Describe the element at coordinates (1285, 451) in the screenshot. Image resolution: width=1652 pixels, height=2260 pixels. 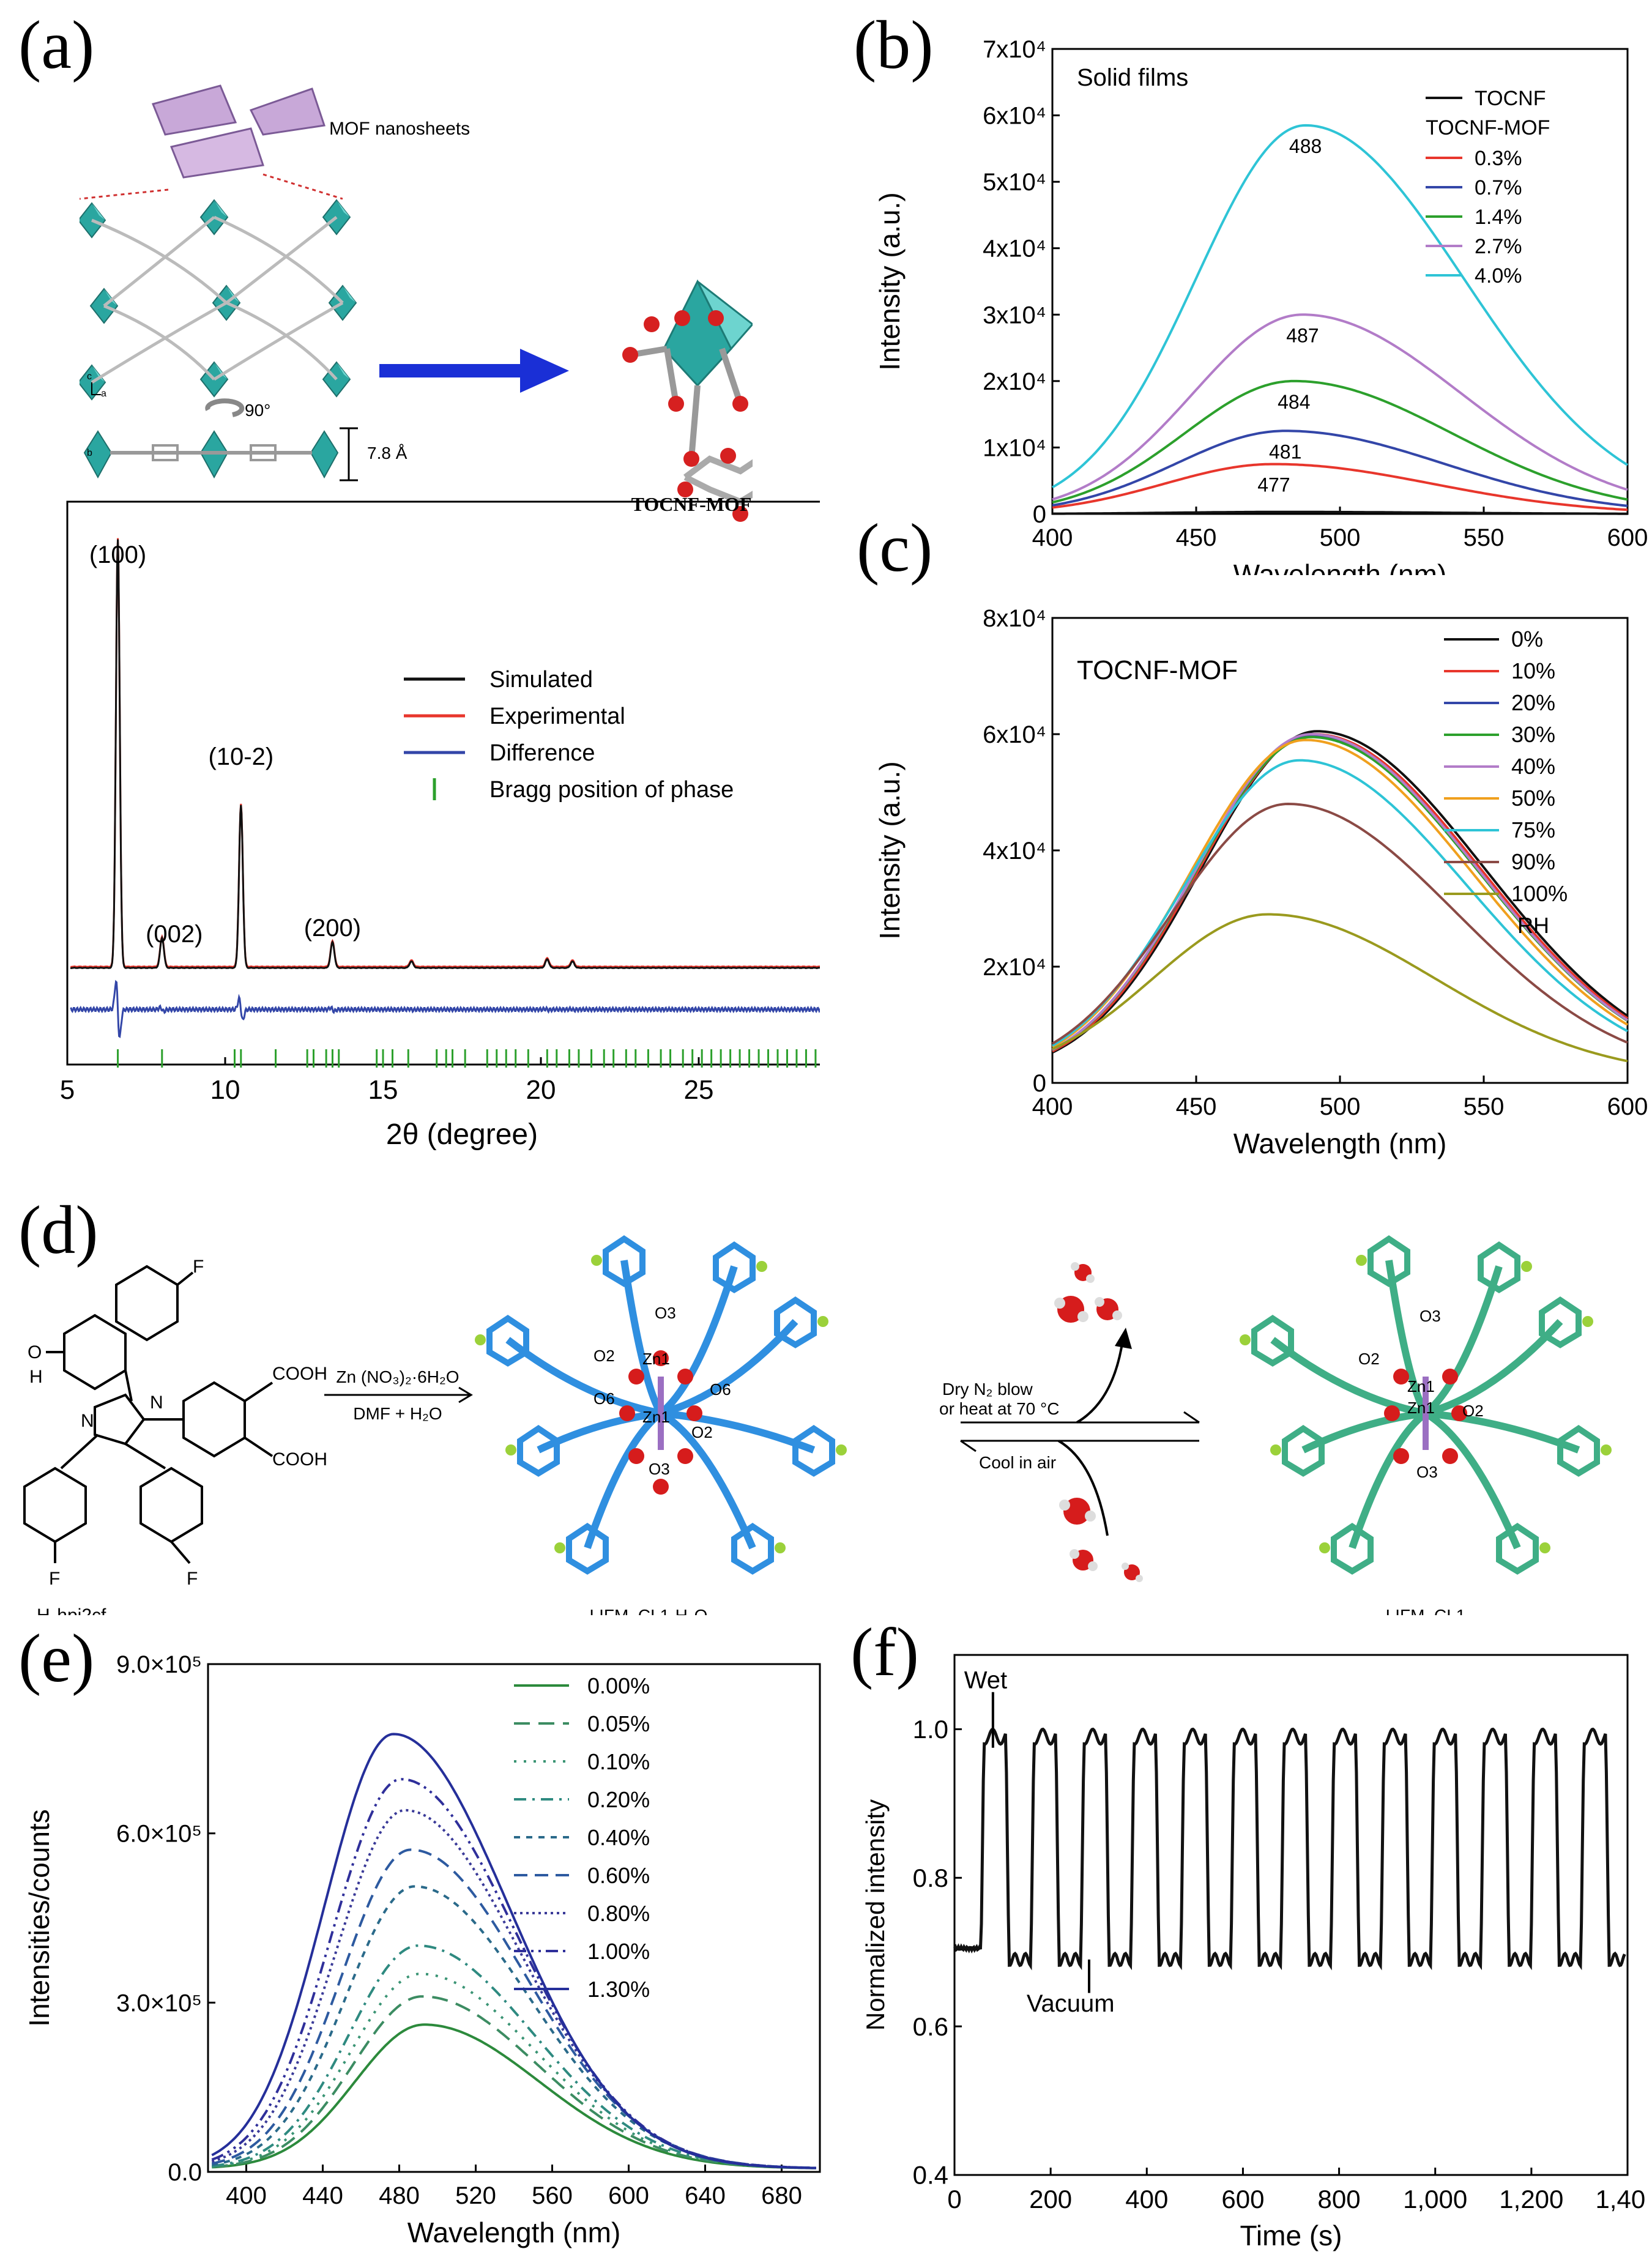
I see `peak-wavelength-label: 481` at that location.